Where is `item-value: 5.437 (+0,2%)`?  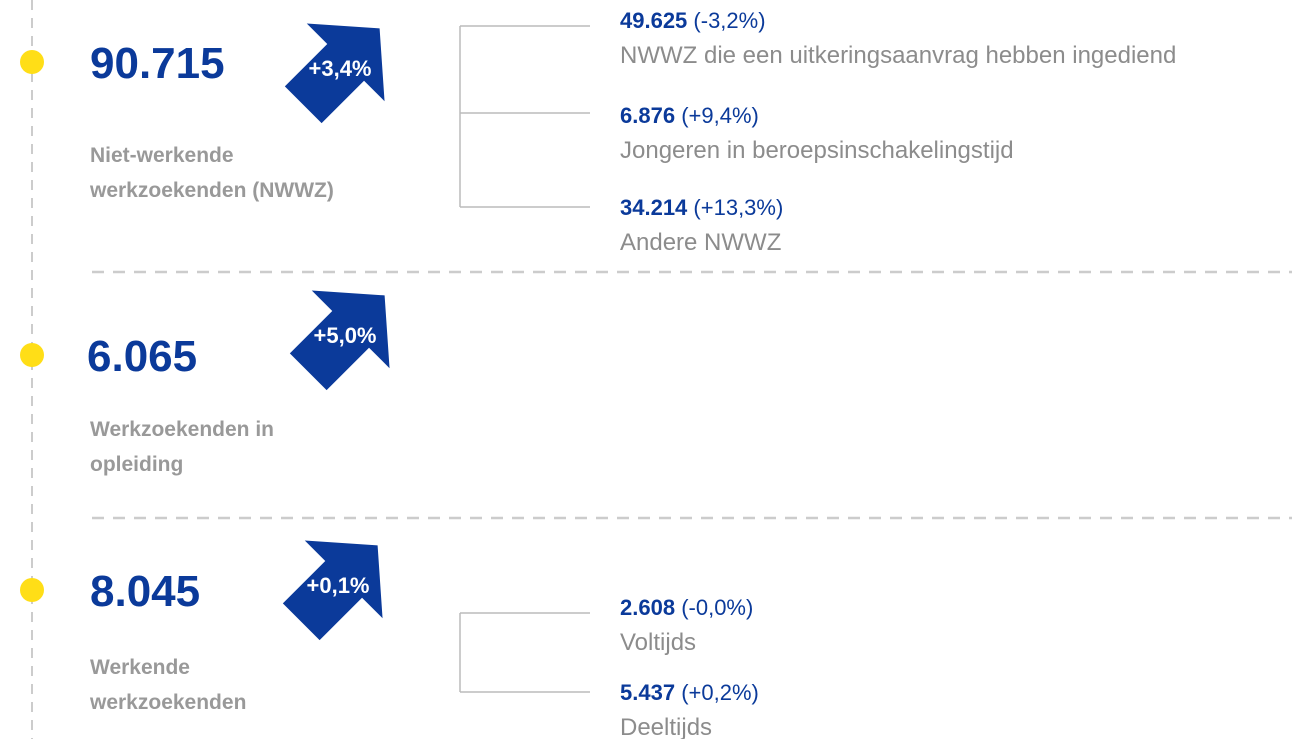
item-value: 5.437 (+0,2%) is located at coordinates (689, 693).